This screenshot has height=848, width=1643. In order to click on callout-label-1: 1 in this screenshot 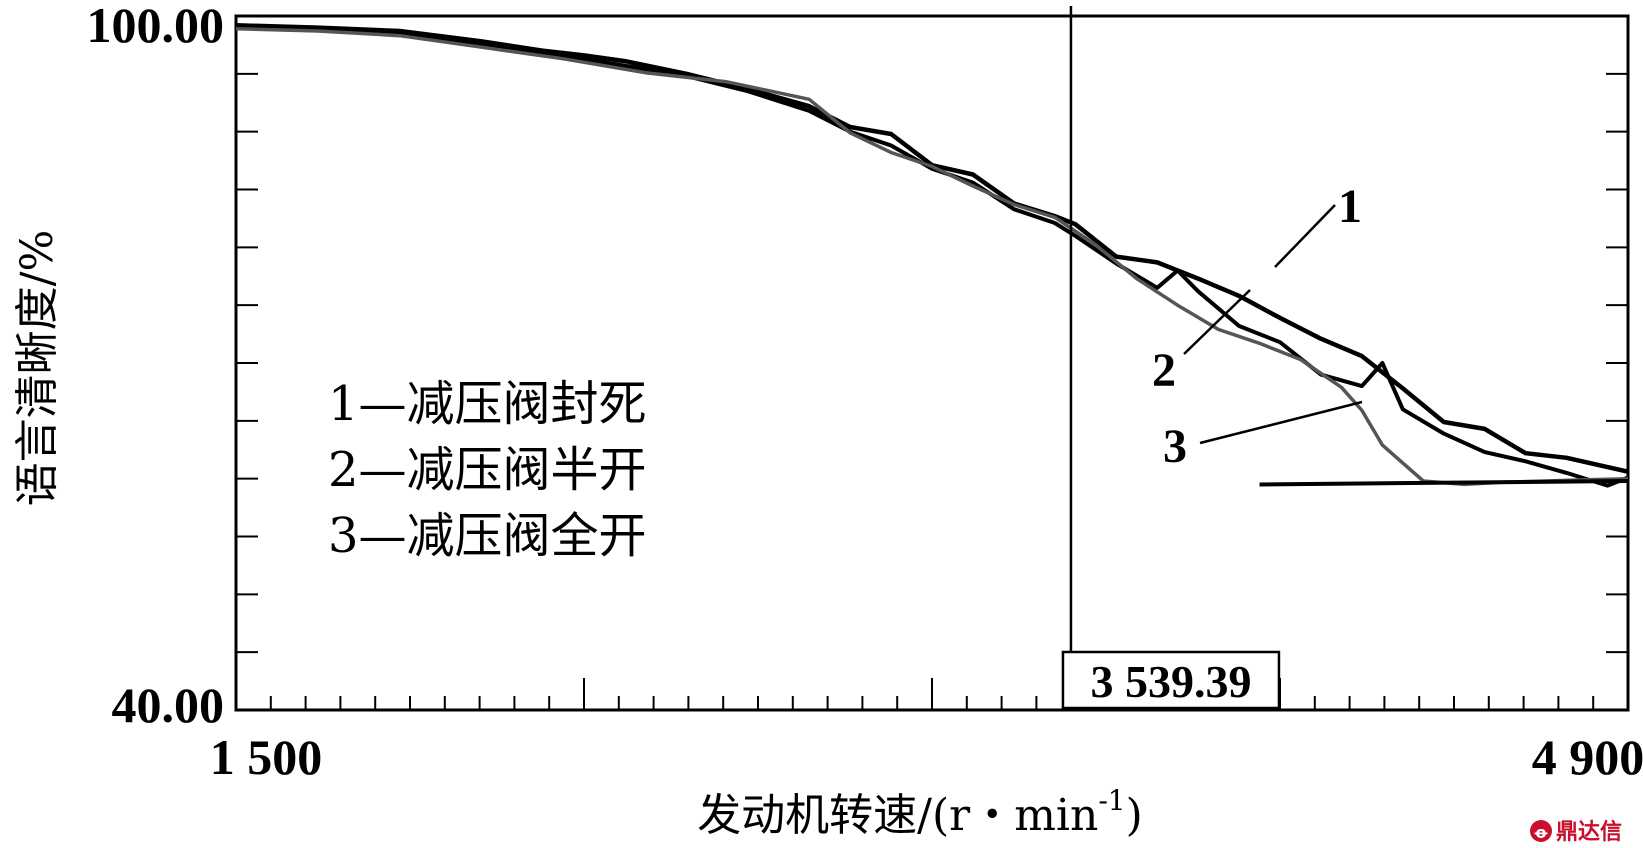, I will do `click(1350, 206)`.